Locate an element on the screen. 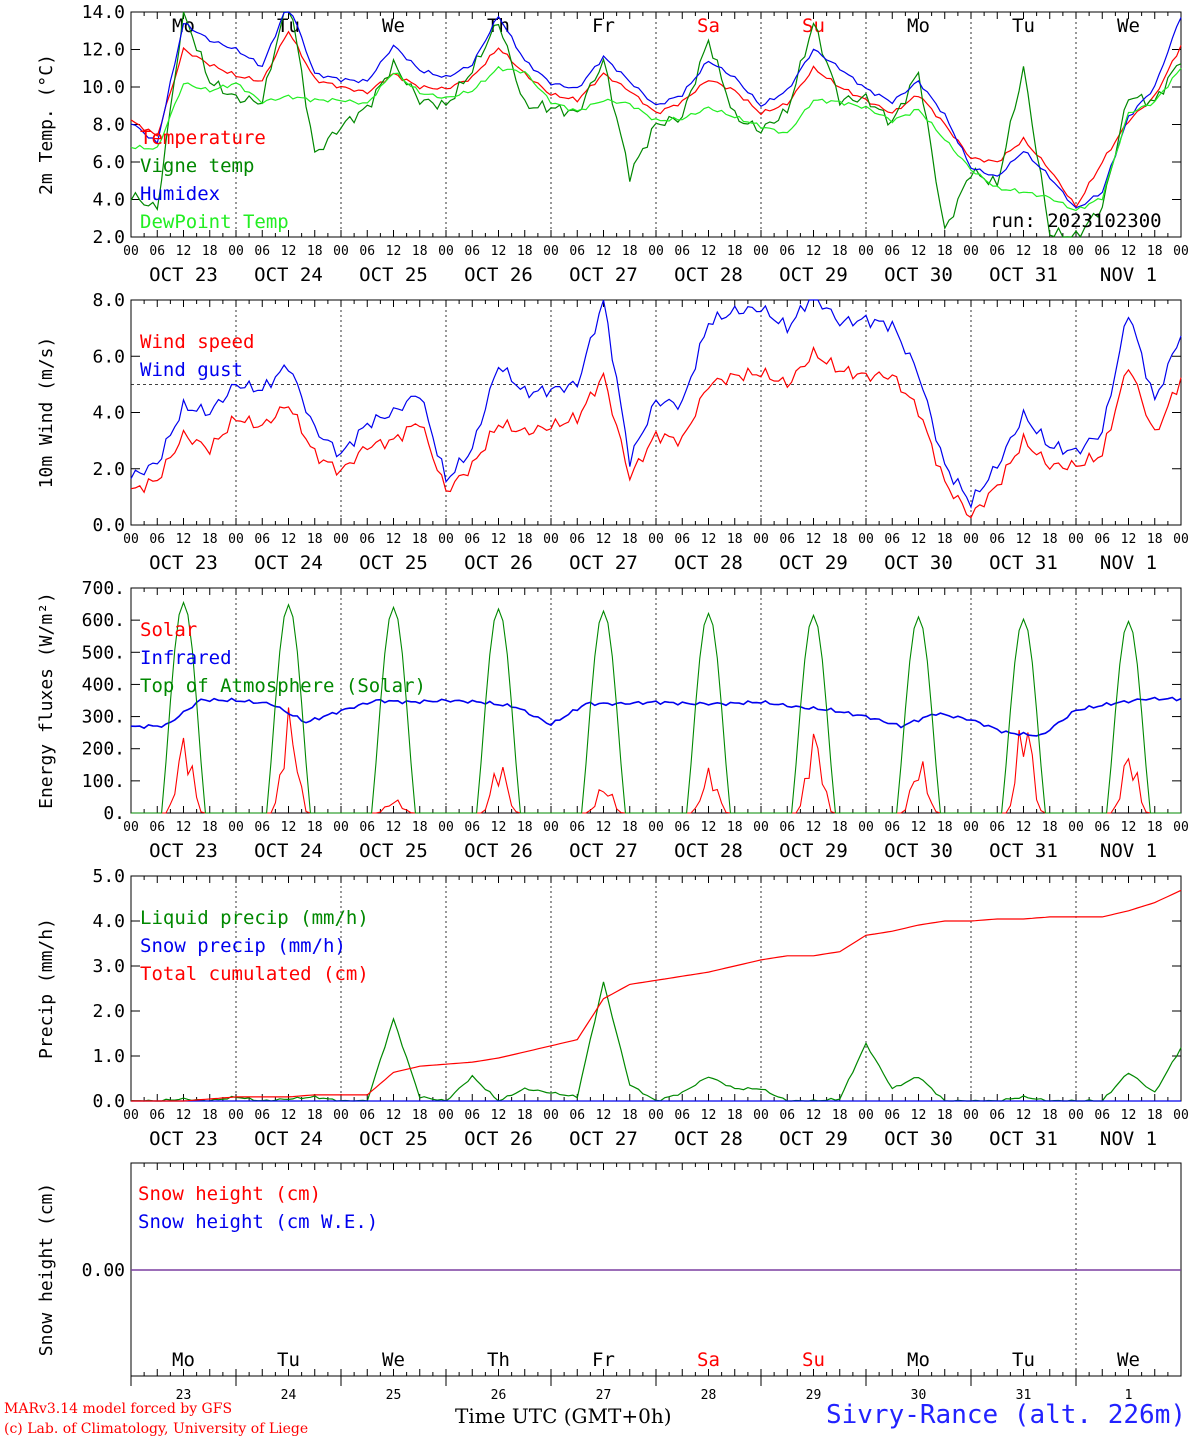  y-tick-label: 10.0 is located at coordinates (103, 87).